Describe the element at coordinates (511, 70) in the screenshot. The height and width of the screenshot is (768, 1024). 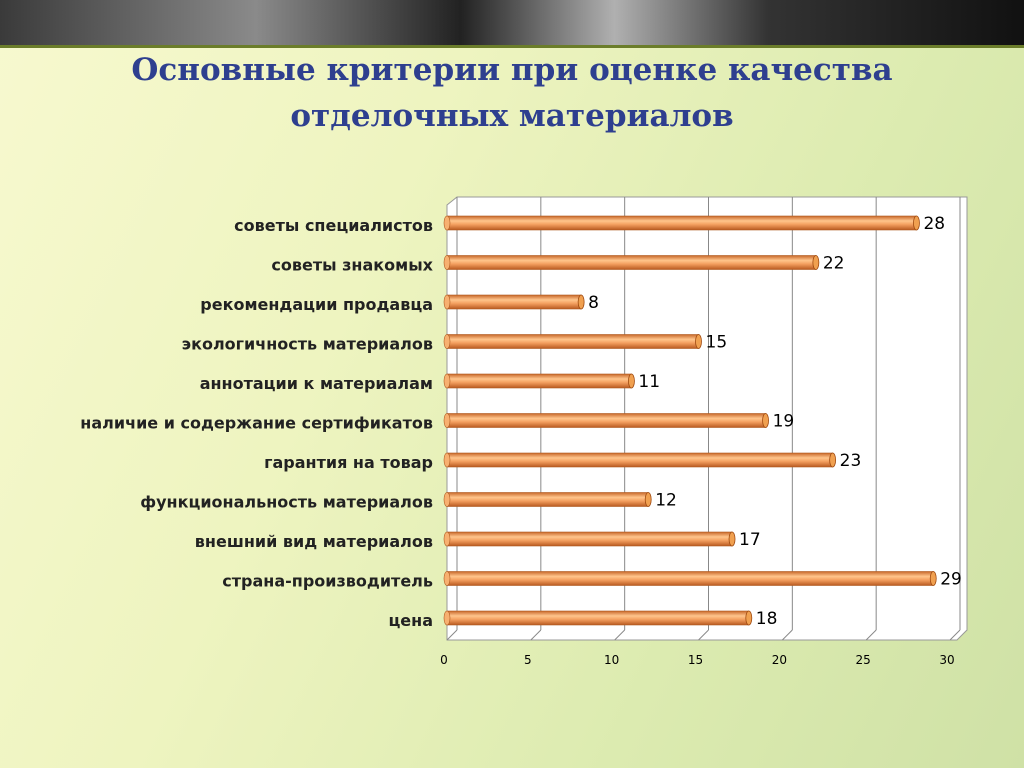
I see `title-line: Основные критерии при оценке качества` at that location.